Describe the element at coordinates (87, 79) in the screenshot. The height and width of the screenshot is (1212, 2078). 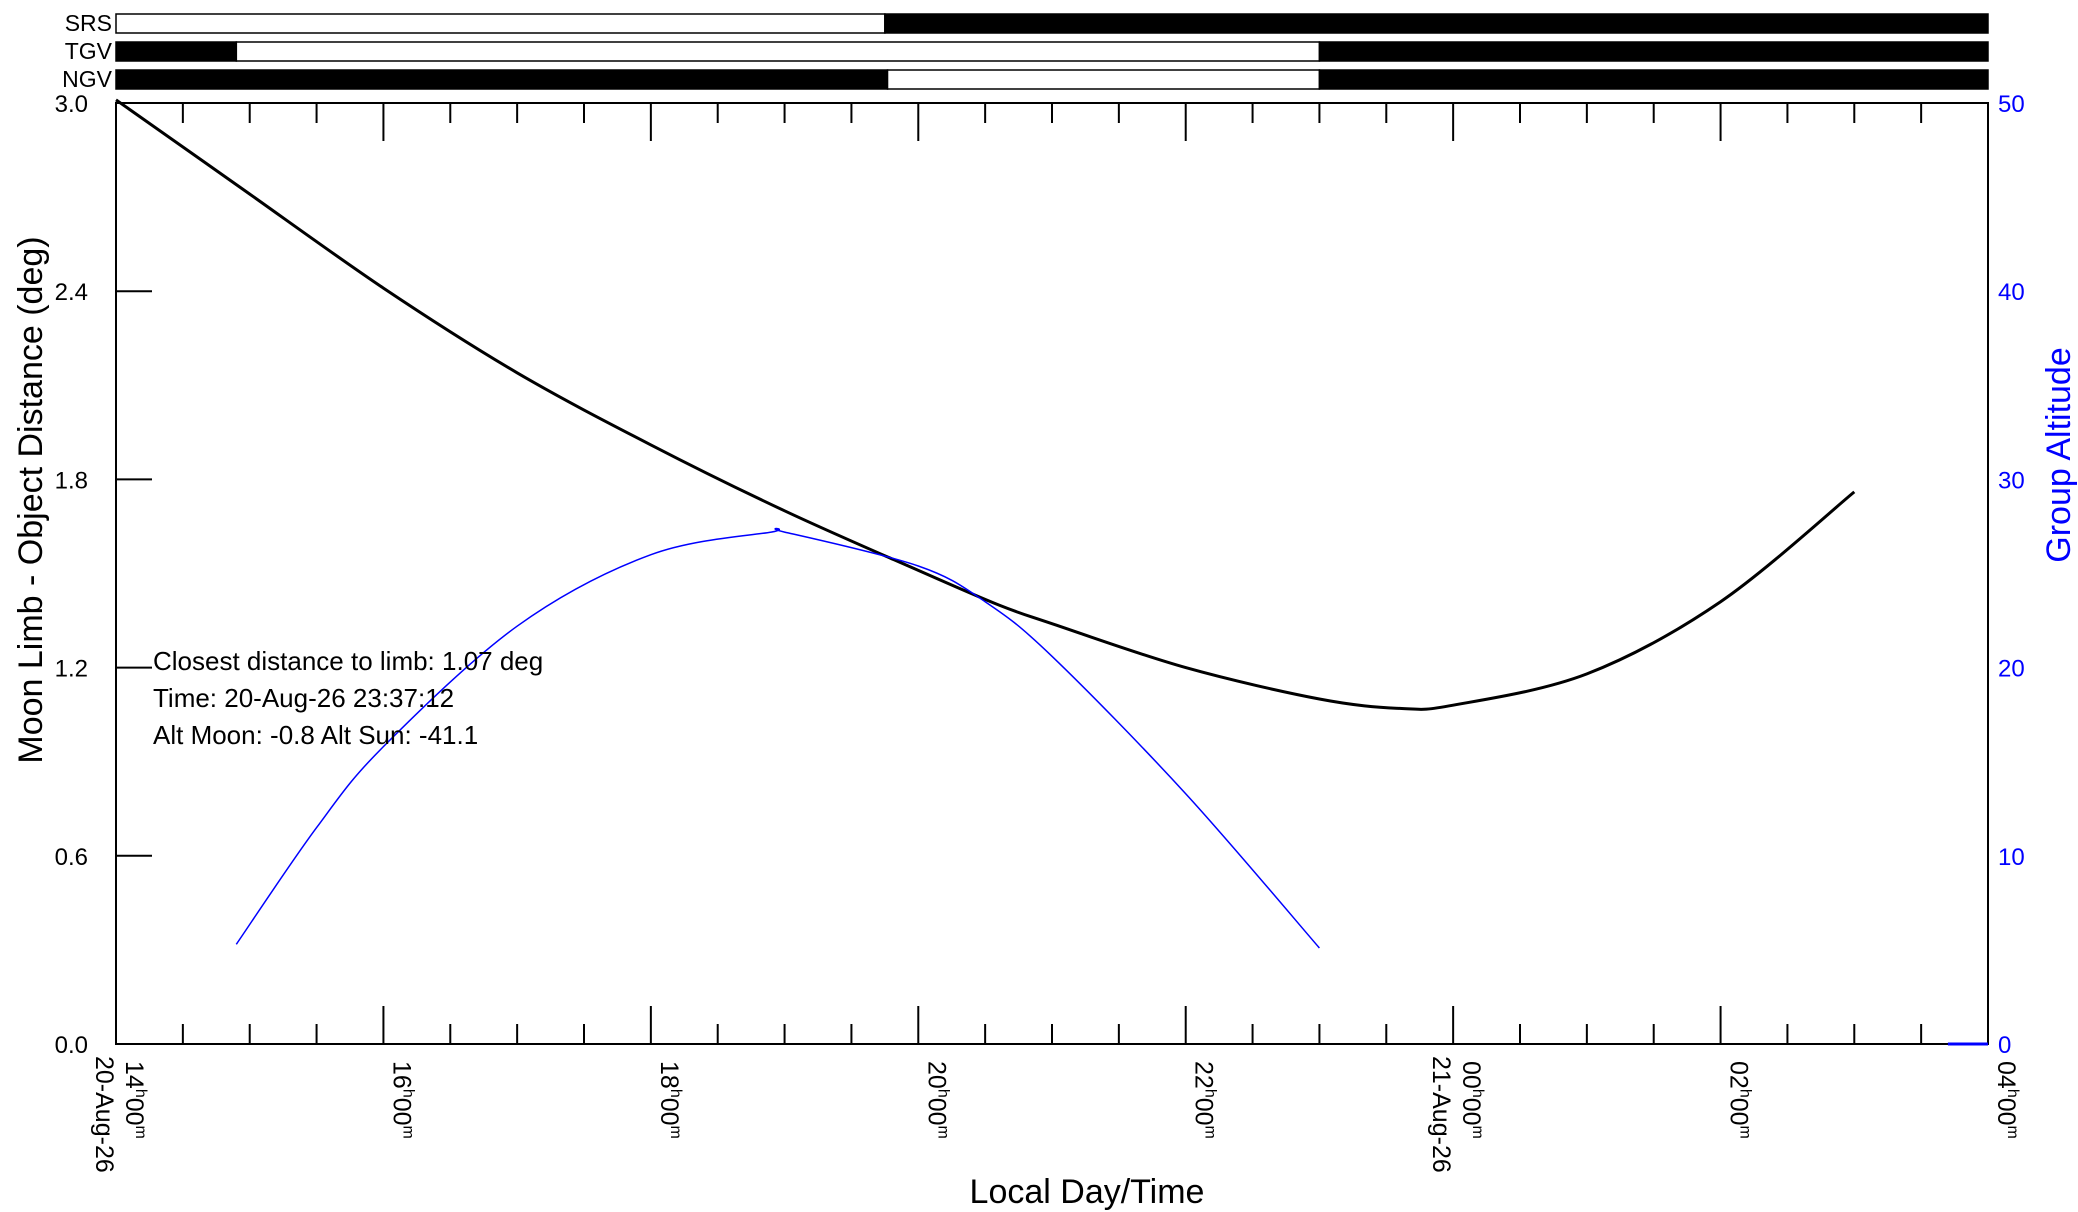
I see `bar-label-ngv: NGV` at that location.